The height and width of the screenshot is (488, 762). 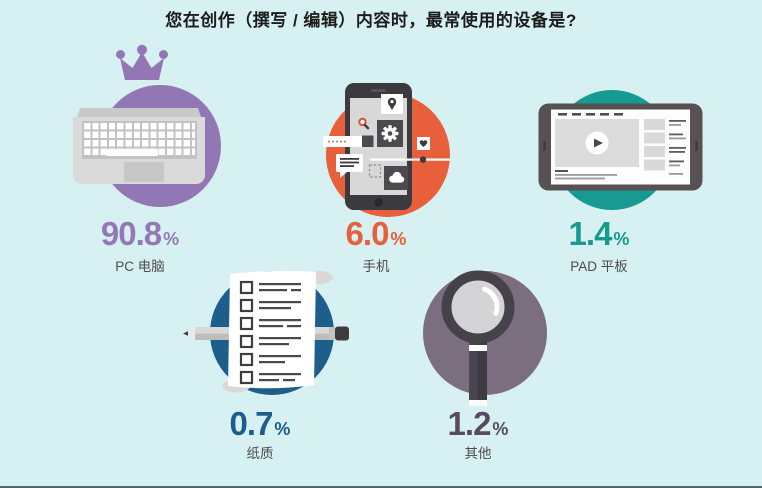 What do you see at coordinates (491, 301) in the screenshot?
I see `lens-highlight` at bounding box center [491, 301].